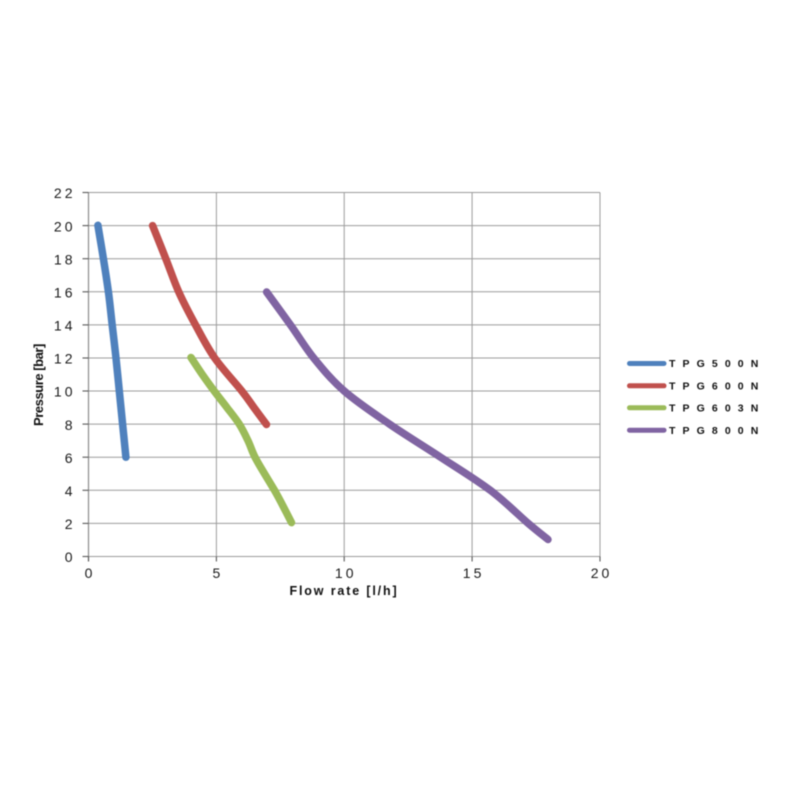  What do you see at coordinates (65, 193) in the screenshot?
I see `svg-text: 22` at bounding box center [65, 193].